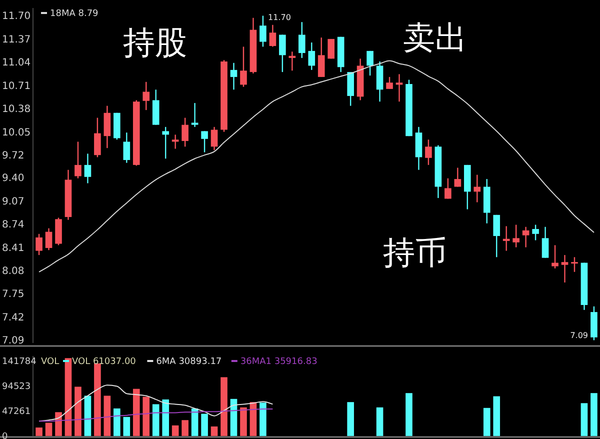 The width and height of the screenshot is (600, 439). Describe the element at coordinates (104, 362) in the screenshot. I see `legend-label: VOL 61037.00` at that location.